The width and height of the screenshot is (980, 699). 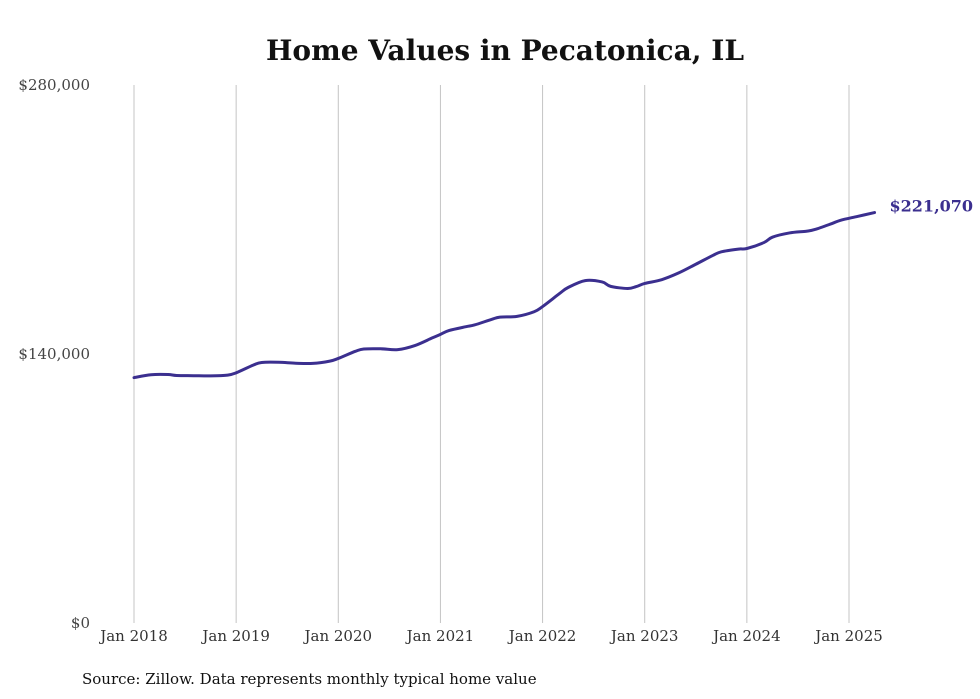 I want to click on y-tick-label: $280,000, so click(x=54, y=85).